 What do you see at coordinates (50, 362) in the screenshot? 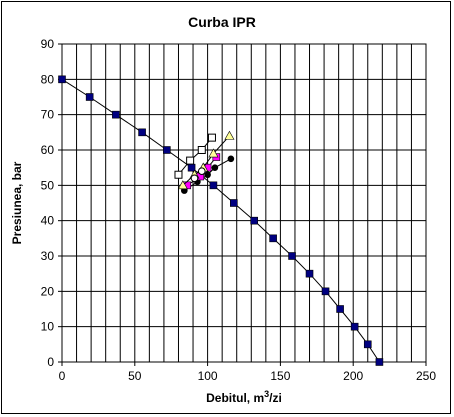
I see `y-tick-label: 0` at bounding box center [50, 362].